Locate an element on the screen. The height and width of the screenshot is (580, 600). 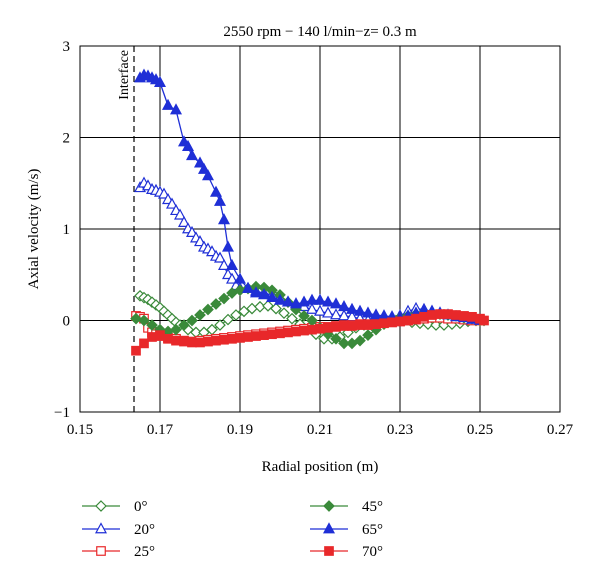
x-tick-label: 0.21 is located at coordinates (320, 430).